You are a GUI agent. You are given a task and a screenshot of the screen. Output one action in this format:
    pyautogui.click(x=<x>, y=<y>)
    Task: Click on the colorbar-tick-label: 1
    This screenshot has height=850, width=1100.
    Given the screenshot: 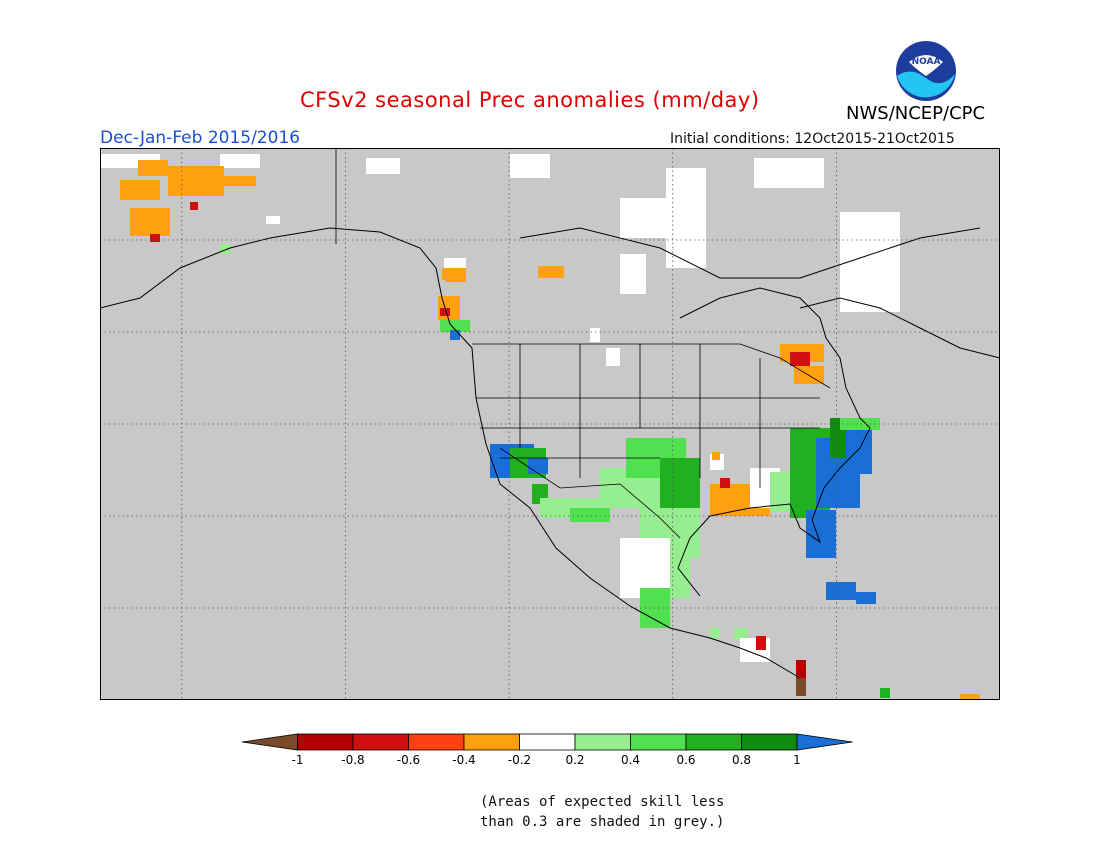 What is the action you would take?
    pyautogui.click(x=797, y=760)
    